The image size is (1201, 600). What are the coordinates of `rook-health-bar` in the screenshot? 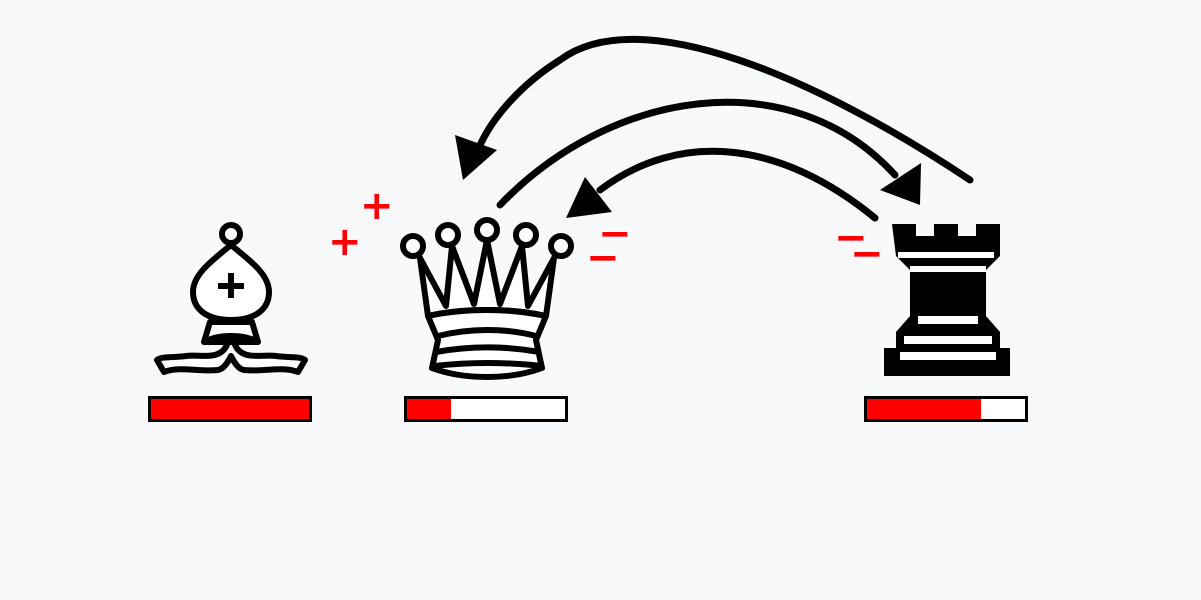 It's located at (946, 409).